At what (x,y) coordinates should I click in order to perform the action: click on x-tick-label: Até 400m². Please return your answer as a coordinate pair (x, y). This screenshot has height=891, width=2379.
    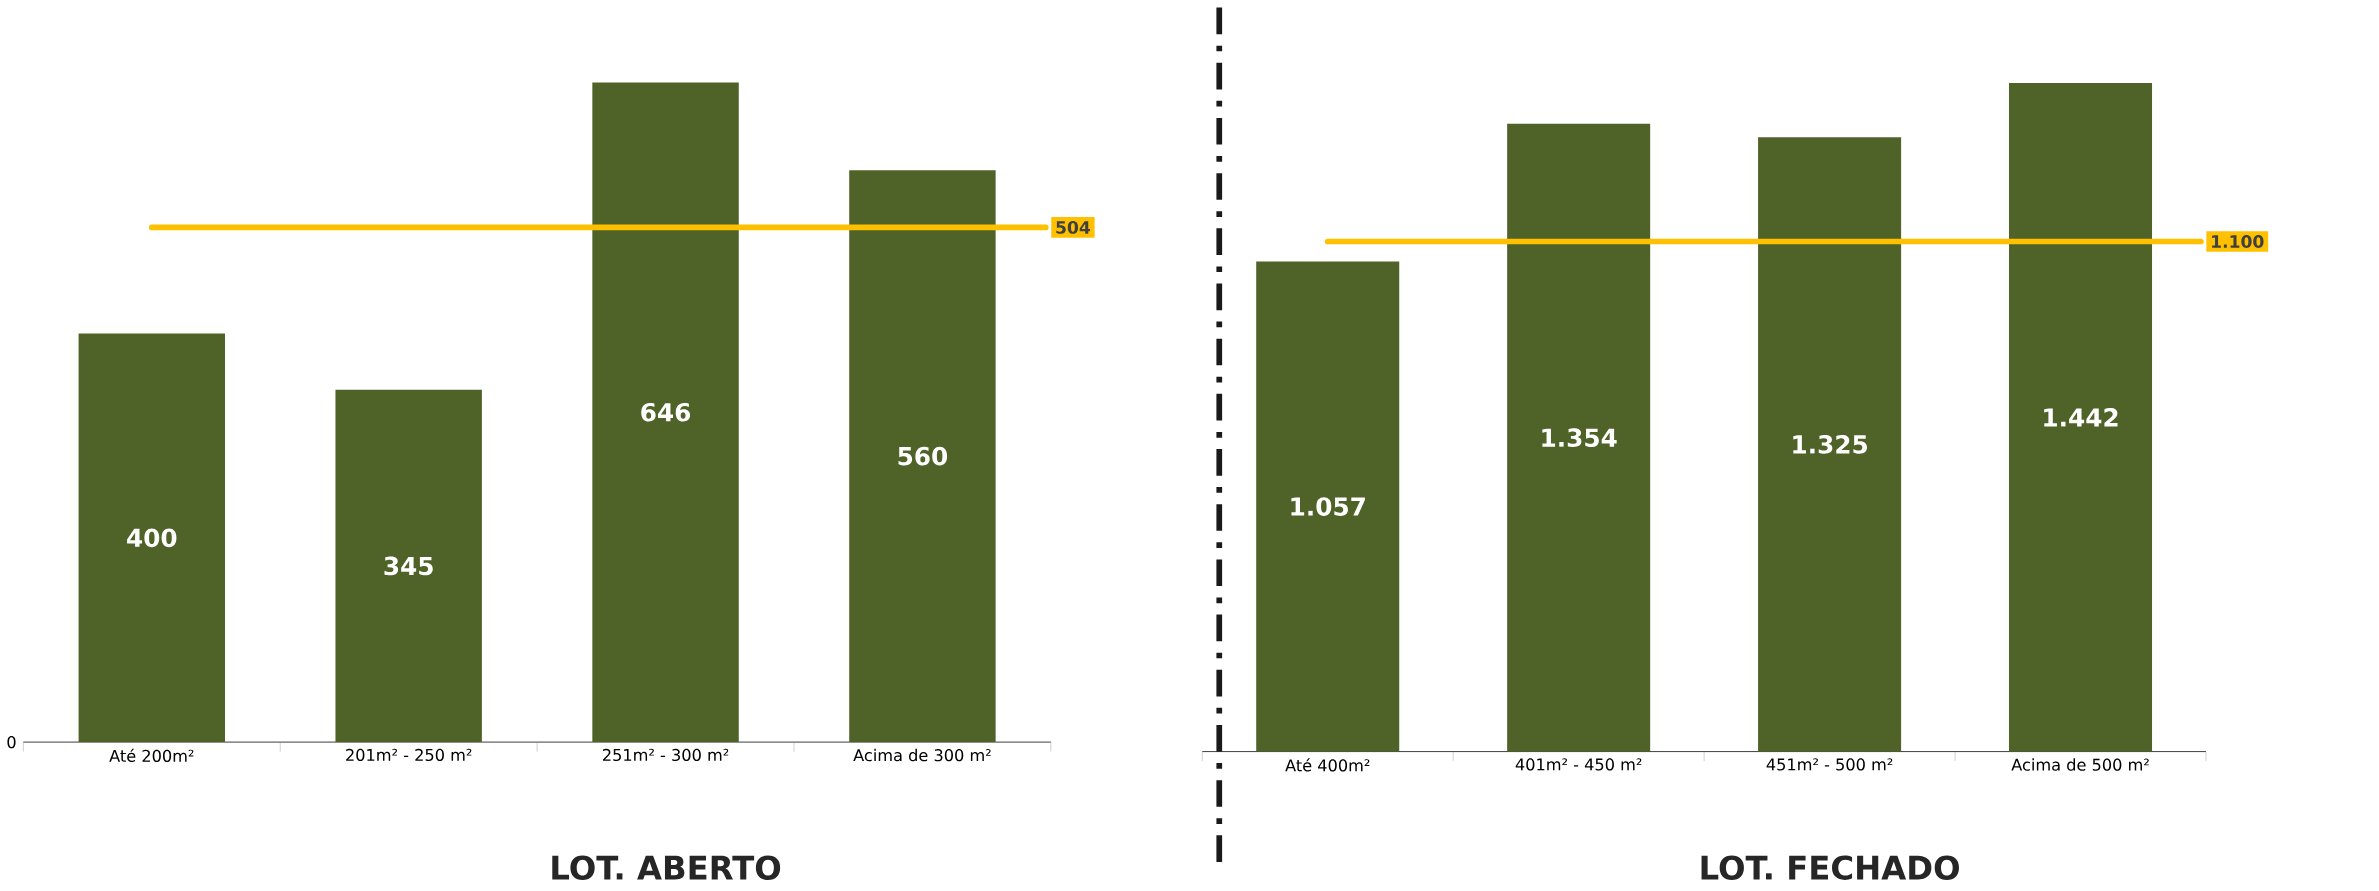
    Looking at the image, I should click on (1327, 765).